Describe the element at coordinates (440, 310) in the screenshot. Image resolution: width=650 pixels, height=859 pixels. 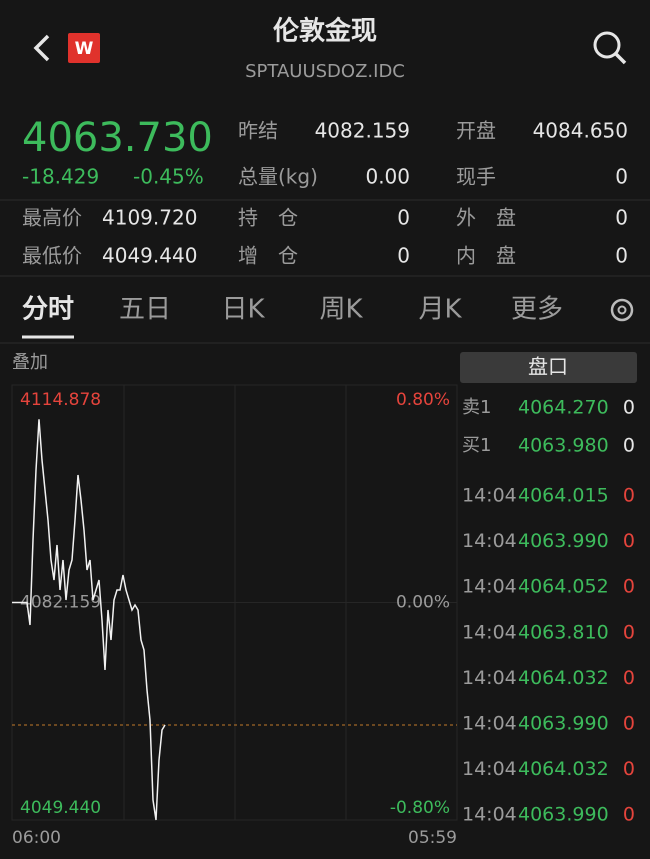
I see `tab: 月K` at that location.